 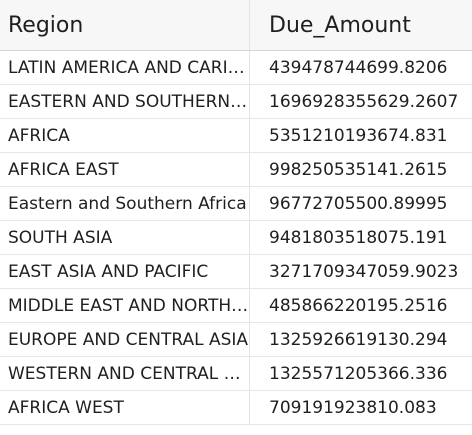 What do you see at coordinates (125, 271) in the screenshot?
I see `region-cell: EAST ASIA AND PACIFIC` at bounding box center [125, 271].